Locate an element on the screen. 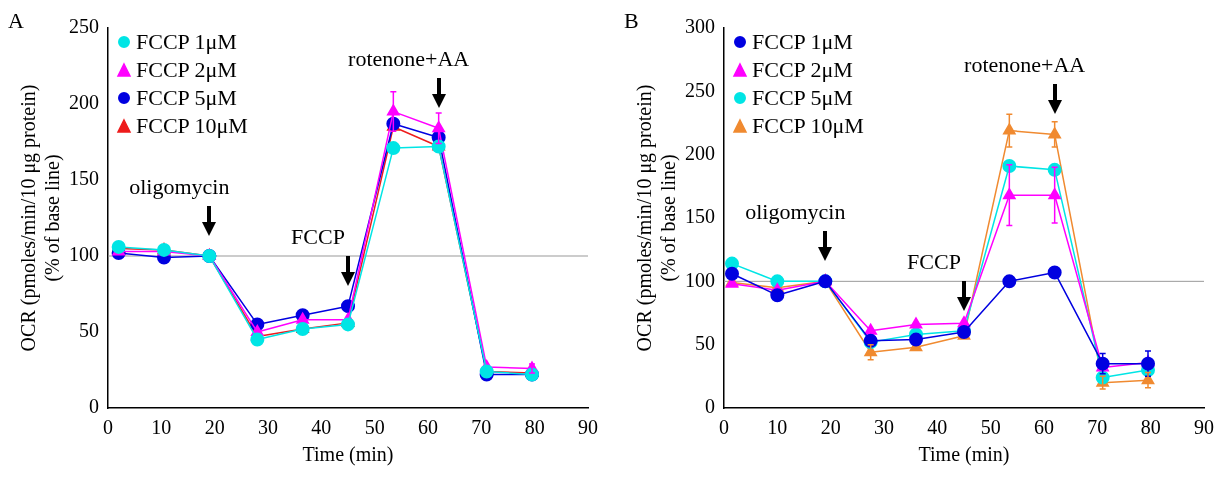  chart-title: A is located at coordinates (16, 21).